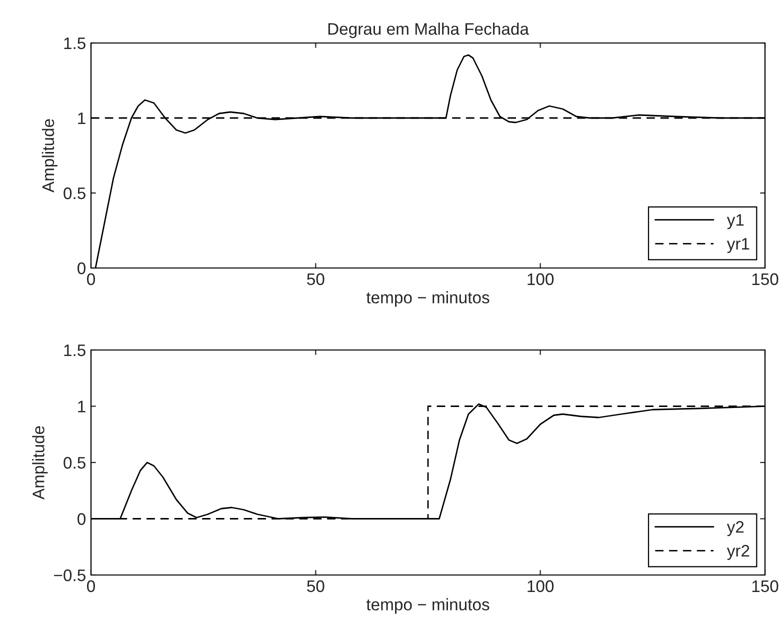 This screenshot has width=784, height=635. What do you see at coordinates (735, 528) in the screenshot?
I see `legend-label: y2` at bounding box center [735, 528].